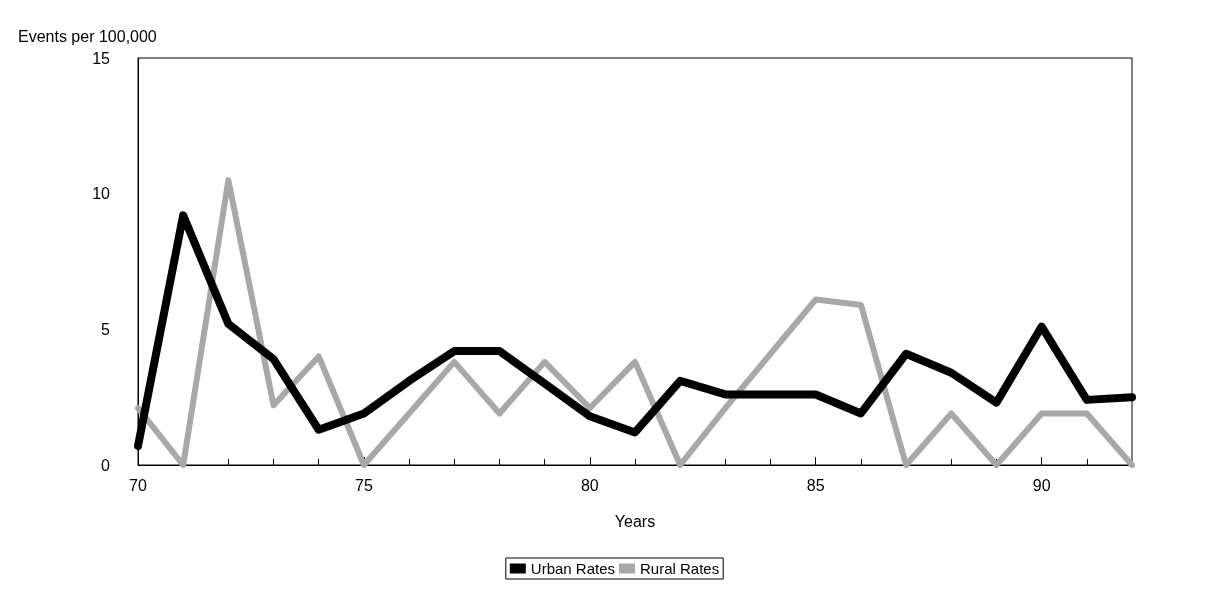 The image size is (1229, 589). I want to click on x-tick-label: 80, so click(589, 485).